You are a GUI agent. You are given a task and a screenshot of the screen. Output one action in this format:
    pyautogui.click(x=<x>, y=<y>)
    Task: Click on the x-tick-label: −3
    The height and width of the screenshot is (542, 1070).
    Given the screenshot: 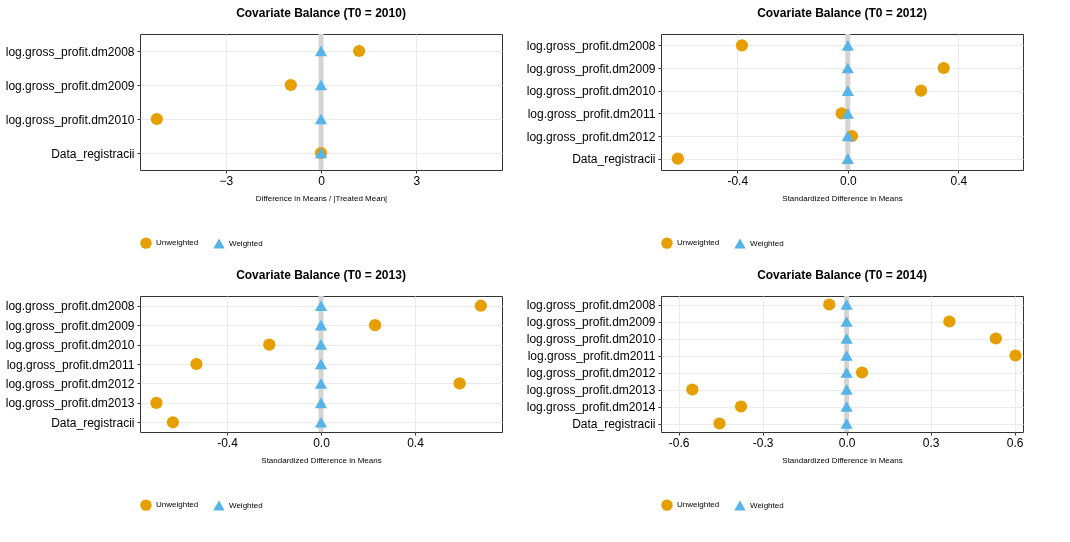 What is the action you would take?
    pyautogui.click(x=226, y=180)
    